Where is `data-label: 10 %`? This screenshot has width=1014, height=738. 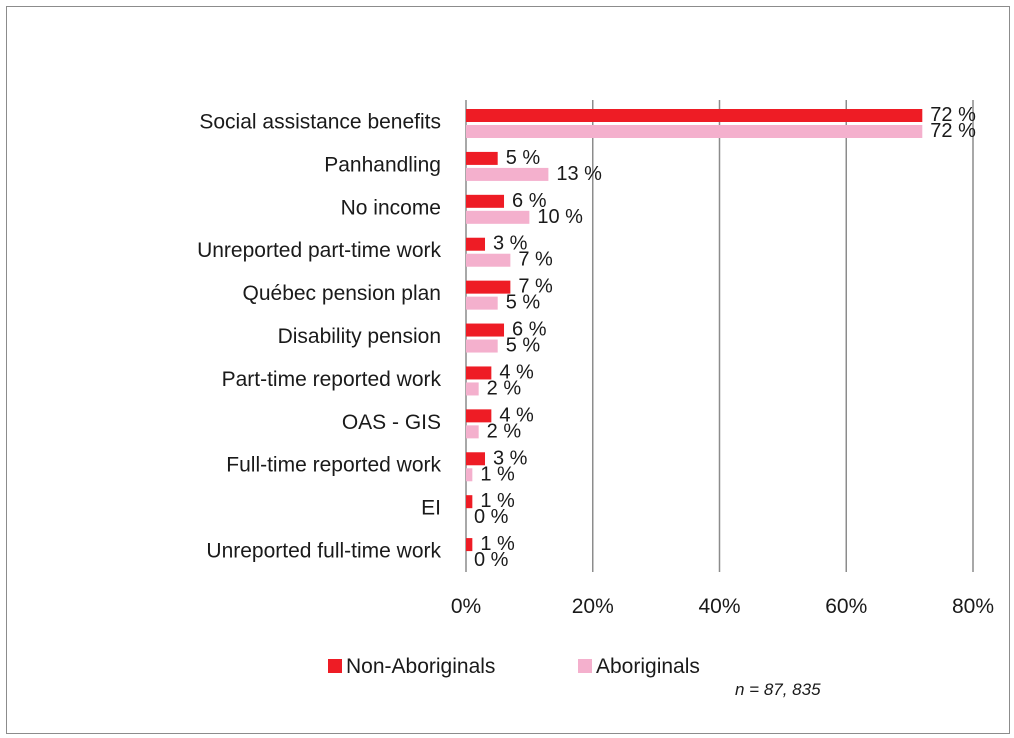
data-label: 10 % is located at coordinates (560, 217).